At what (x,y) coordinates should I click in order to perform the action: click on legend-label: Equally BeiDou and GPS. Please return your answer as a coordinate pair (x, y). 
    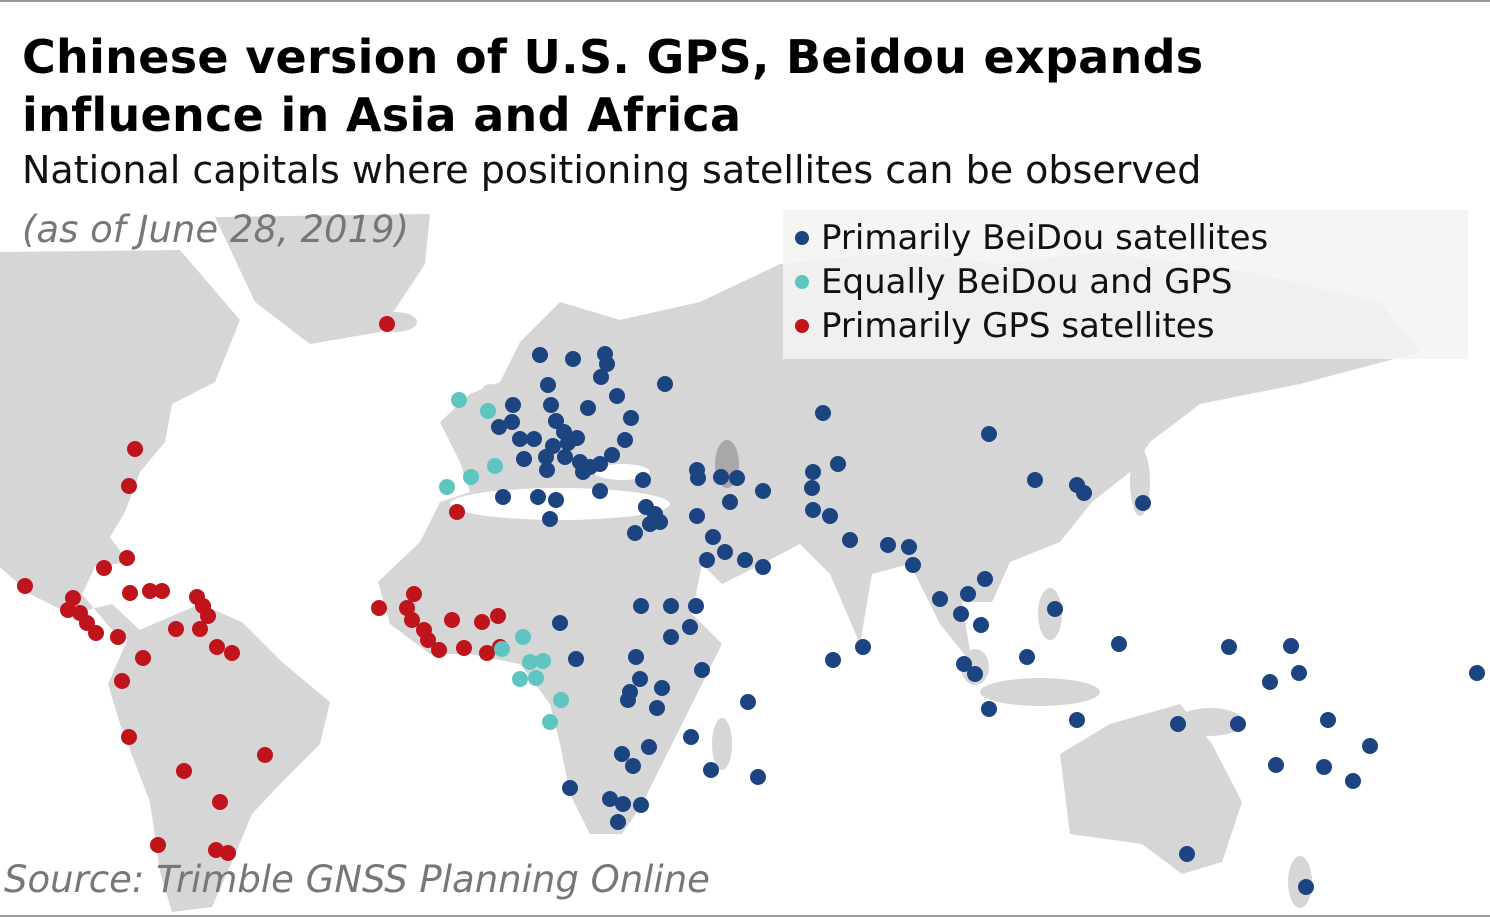
    Looking at the image, I should click on (1027, 282).